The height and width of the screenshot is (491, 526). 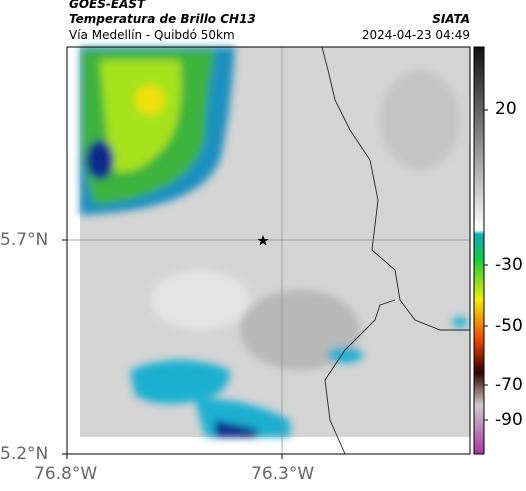 I want to click on brand: SIATA, so click(x=451, y=19).